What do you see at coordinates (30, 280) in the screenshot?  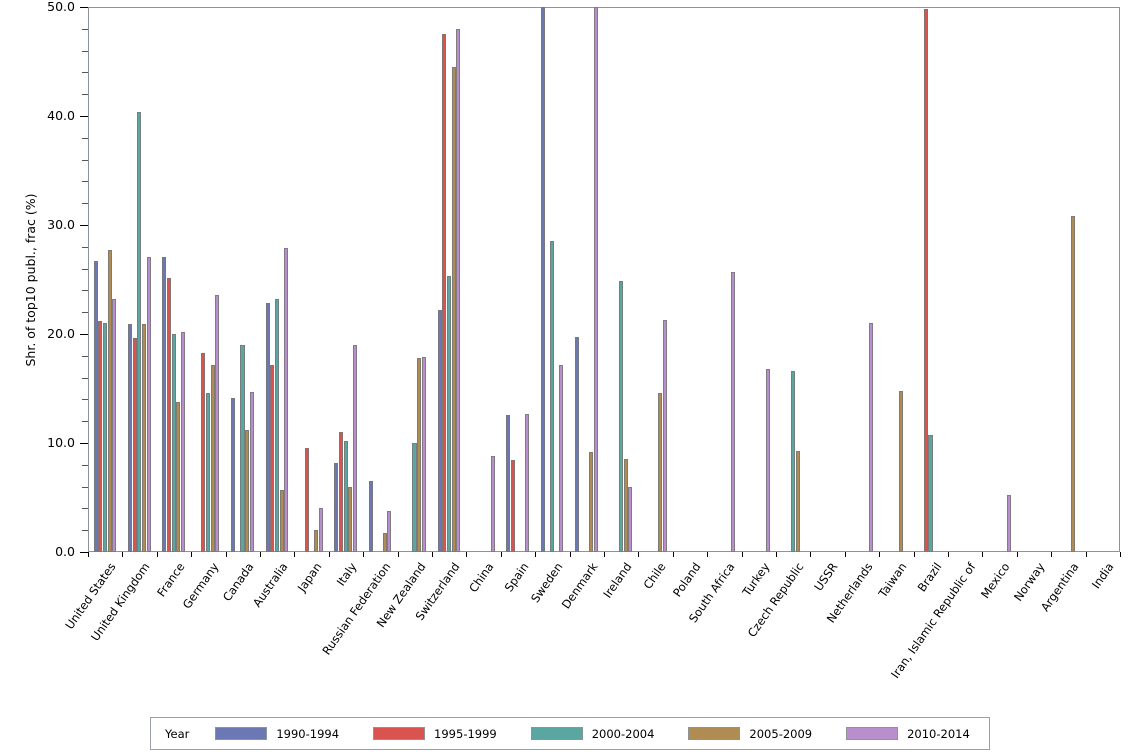 I see `y-axis-title: Shr. of top10 publ., frac (%)` at bounding box center [30, 280].